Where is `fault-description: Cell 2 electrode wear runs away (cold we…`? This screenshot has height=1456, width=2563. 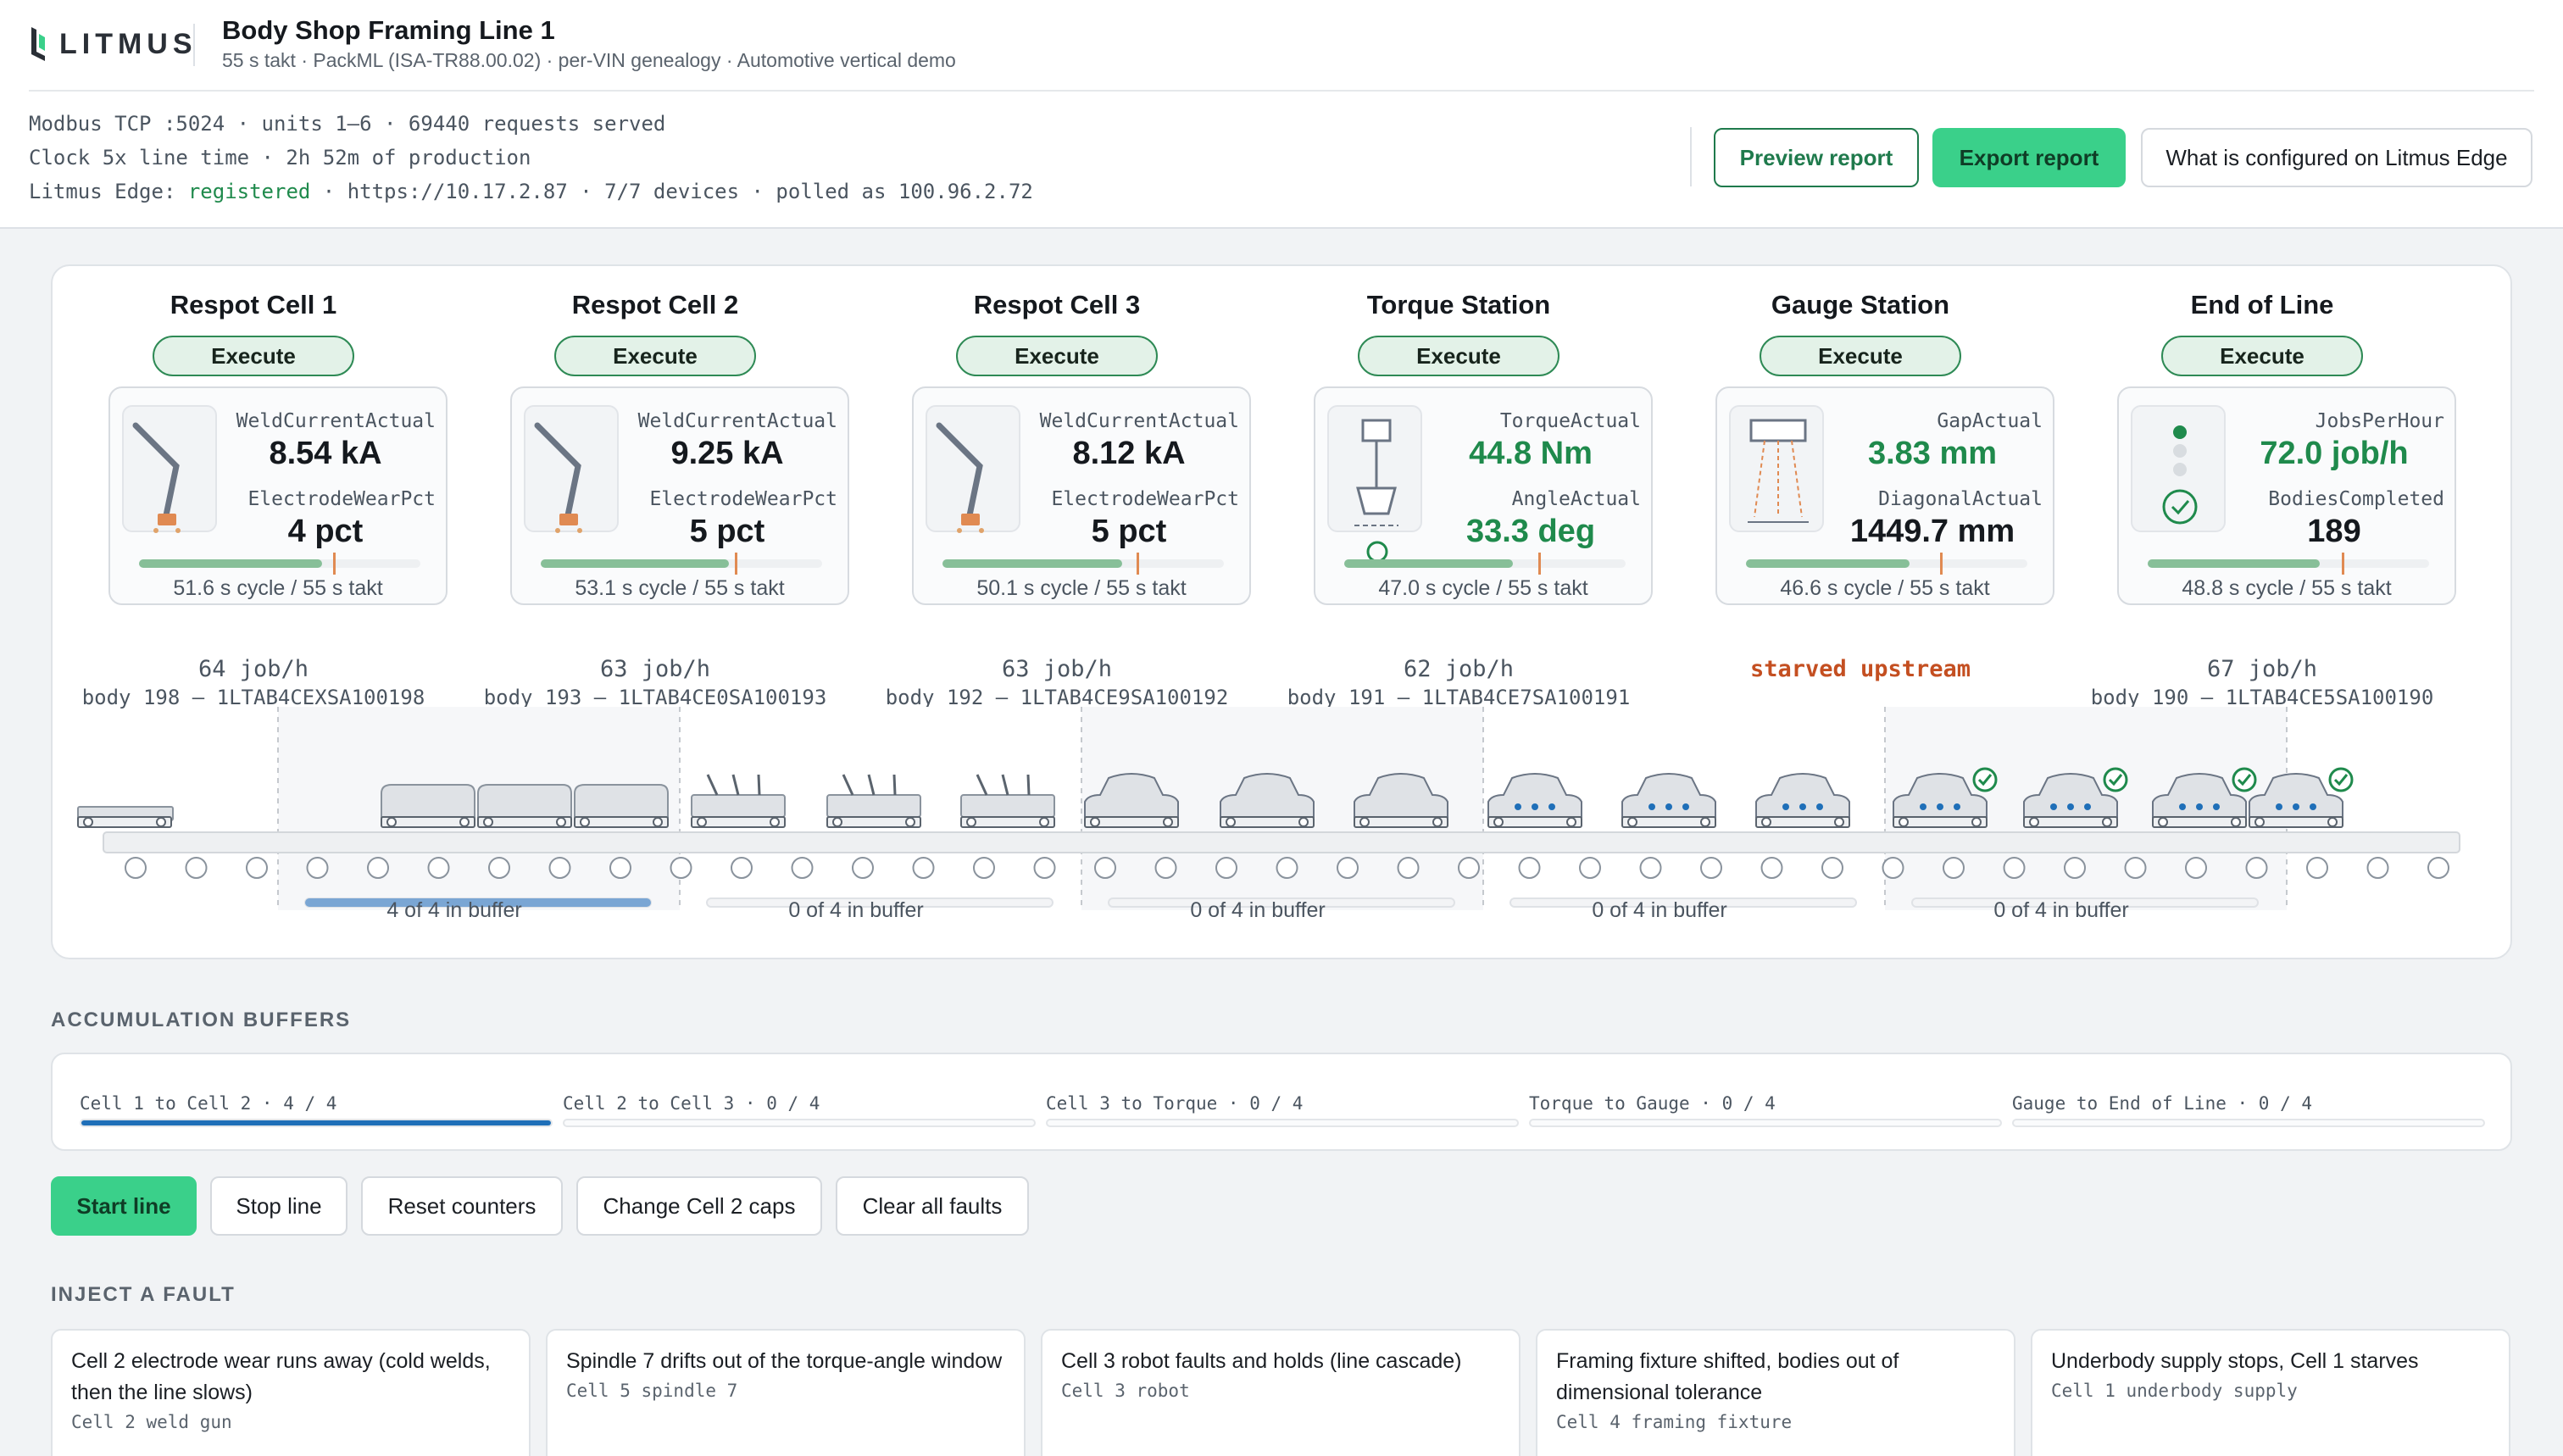
fault-description: Cell 2 electrode wear runs away (cold we… is located at coordinates (281, 1377).